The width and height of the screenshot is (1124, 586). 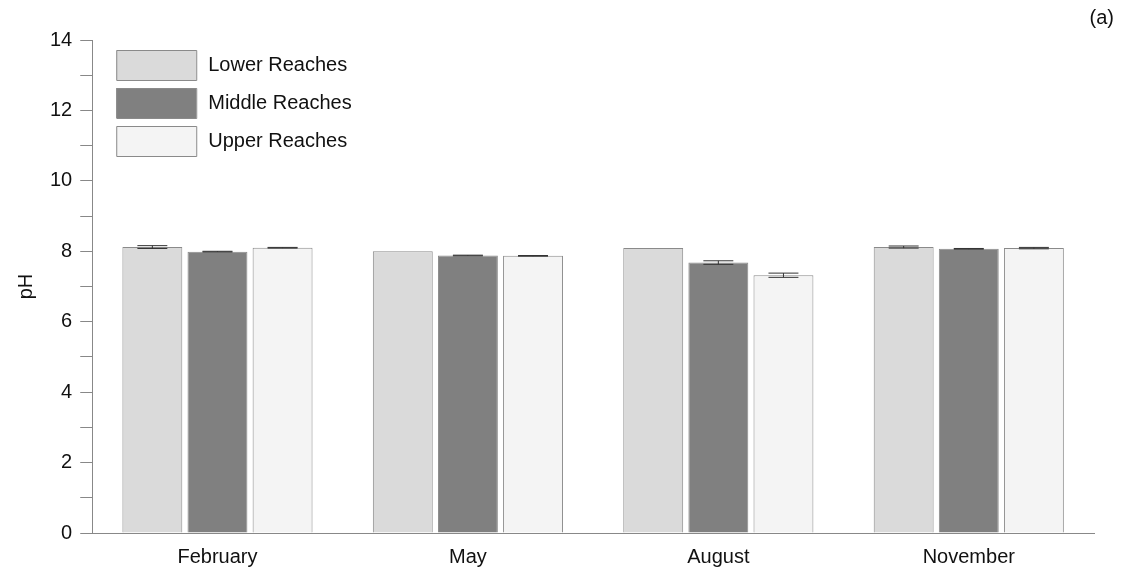 What do you see at coordinates (67, 249) in the screenshot?
I see `y-tick-label: 8` at bounding box center [67, 249].